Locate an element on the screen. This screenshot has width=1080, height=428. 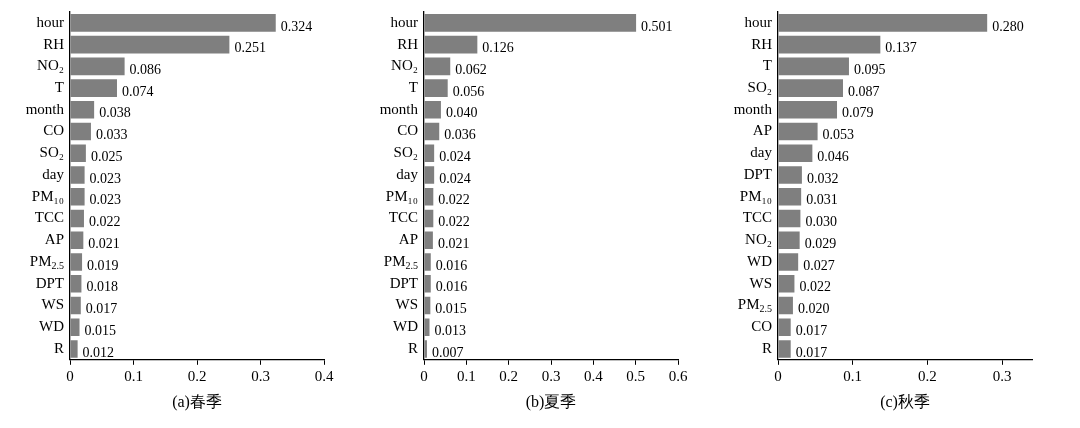
x-tick-label: 0.6 is located at coordinates (678, 375).